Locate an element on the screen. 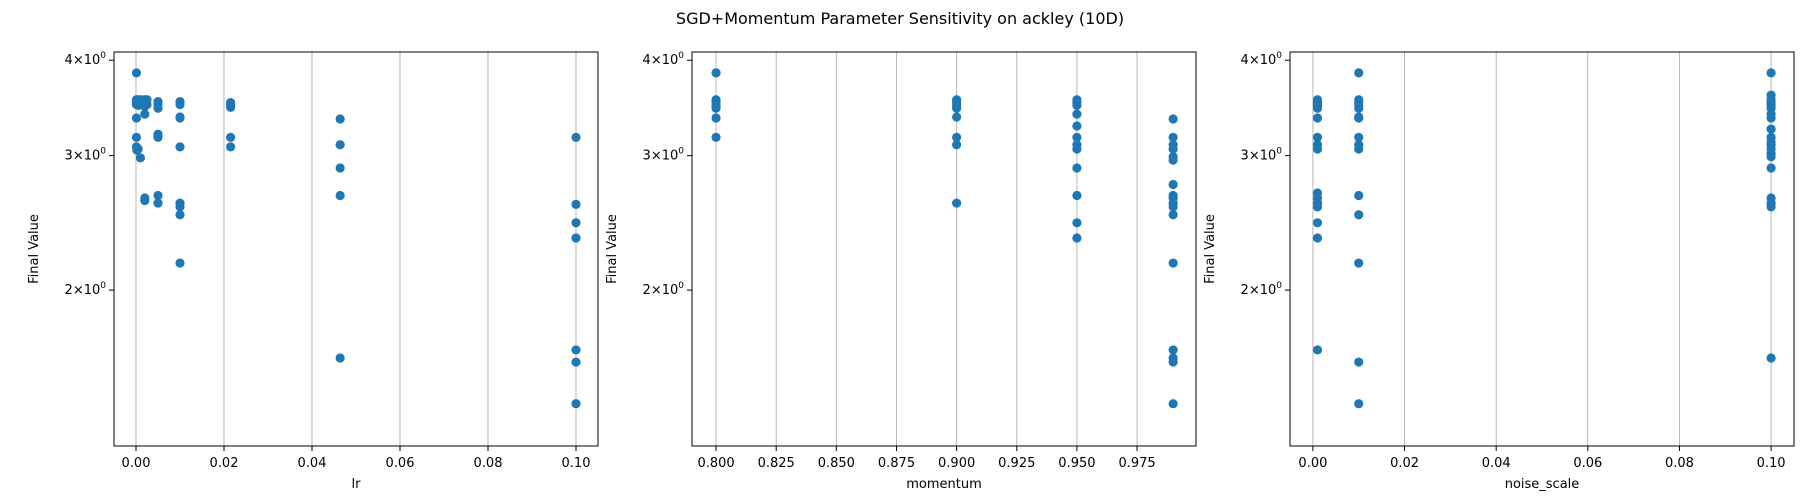 Image resolution: width=1800 pixels, height=500 pixels. x-tick-label: 0.900 is located at coordinates (956, 463).